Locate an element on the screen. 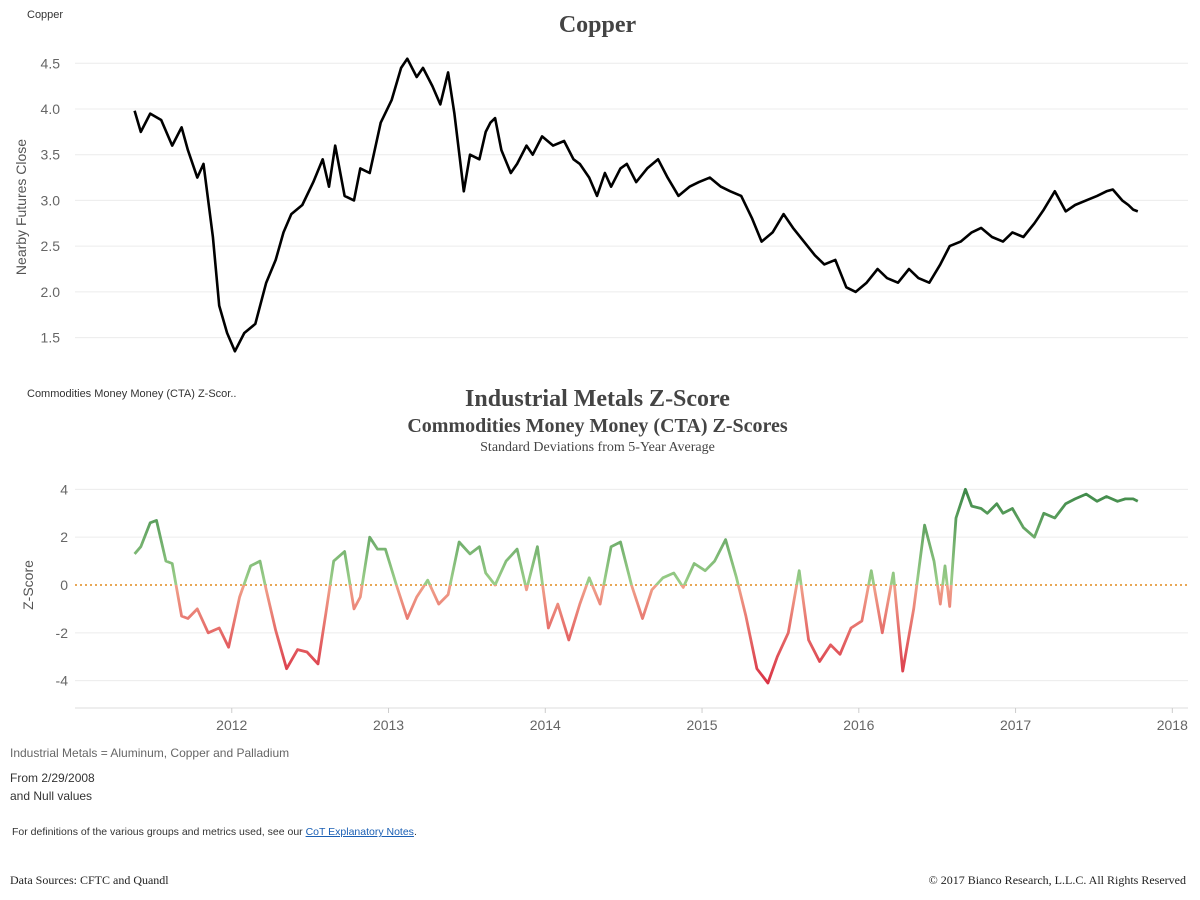  zscore-y-tick-label: 4 is located at coordinates (64, 489).